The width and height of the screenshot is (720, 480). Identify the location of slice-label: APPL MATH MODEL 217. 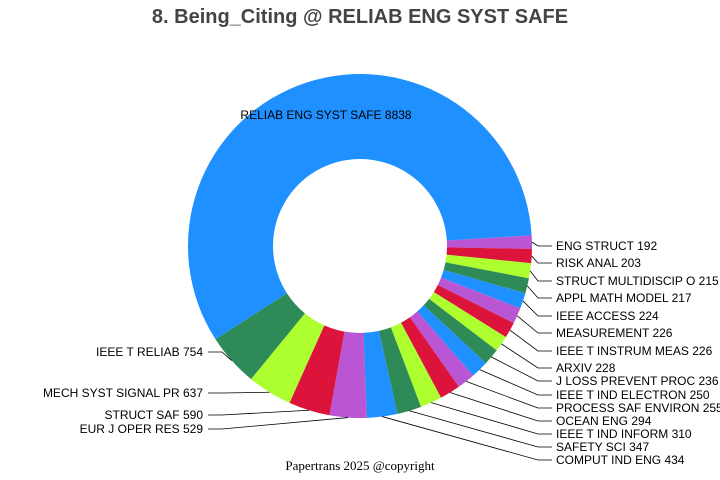
(624, 298).